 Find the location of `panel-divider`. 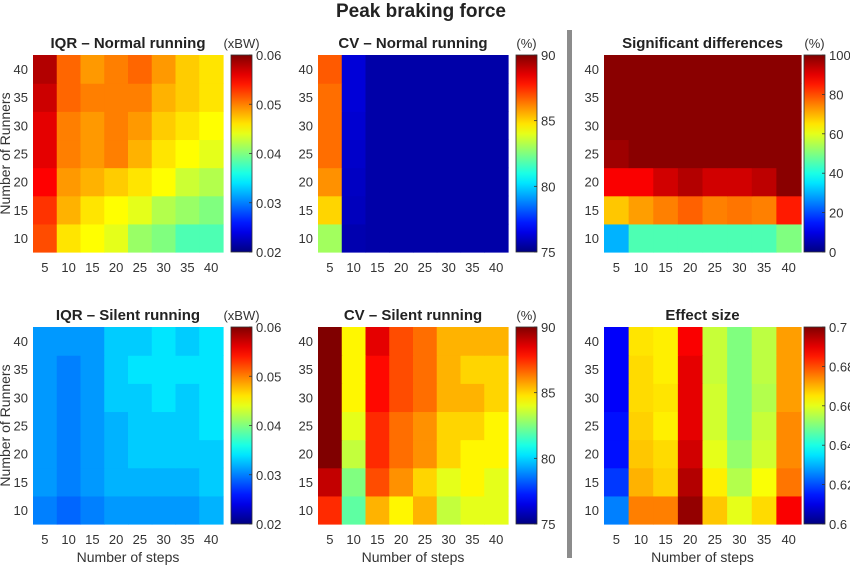

panel-divider is located at coordinates (569, 294).